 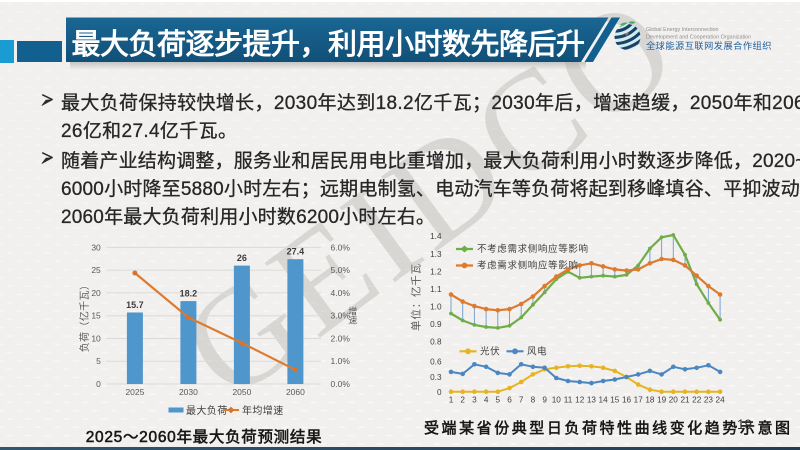 I want to click on svg-text: 光伏, so click(x=490, y=351).